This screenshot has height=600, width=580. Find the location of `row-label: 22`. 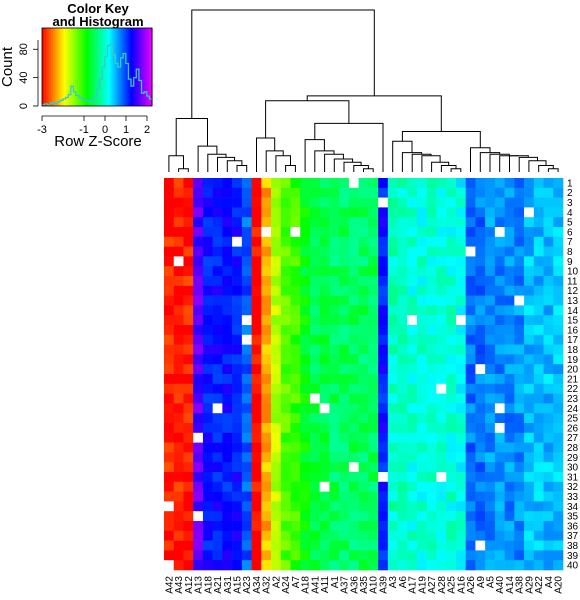

row-label: 22 is located at coordinates (573, 389).